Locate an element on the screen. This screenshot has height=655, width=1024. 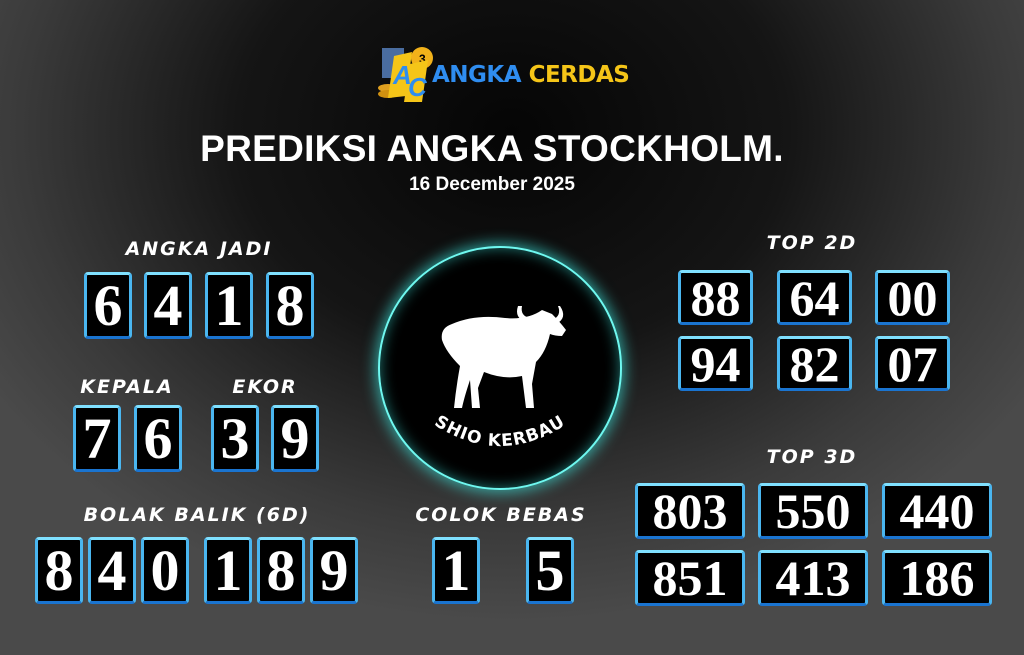
kepala-digit: 7 is located at coordinates (97, 438).